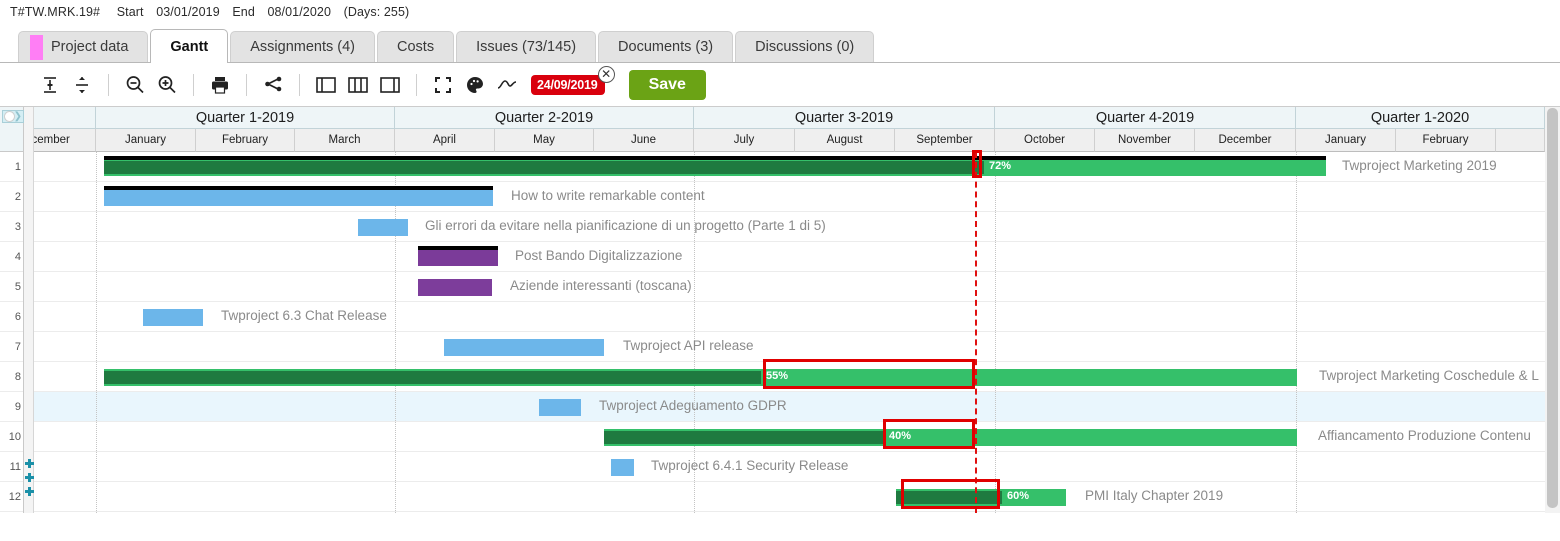 This screenshot has width=1560, height=541. Describe the element at coordinates (358, 85) in the screenshot. I see `layout-split-pane-icon` at that location.